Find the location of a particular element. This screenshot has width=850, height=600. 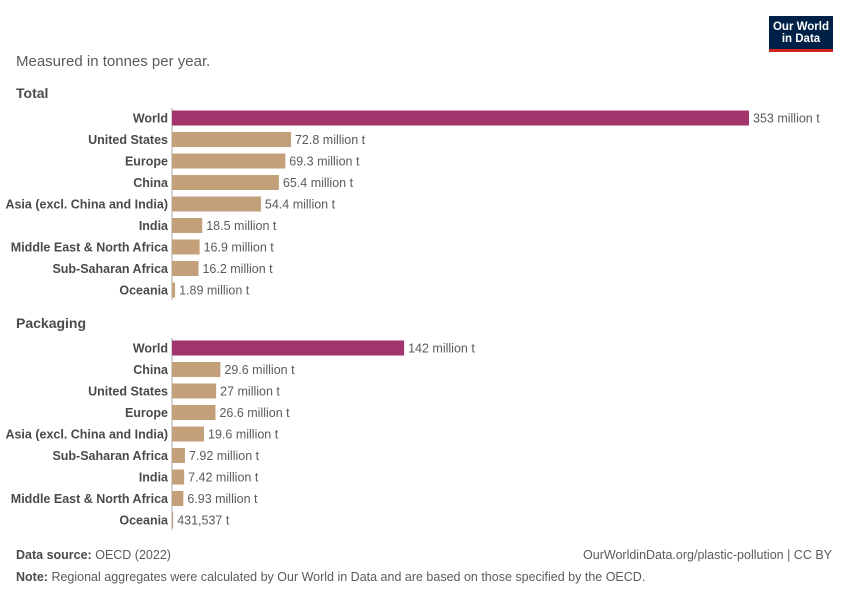

packaging-value-label: 7.42 million t is located at coordinates (223, 478).